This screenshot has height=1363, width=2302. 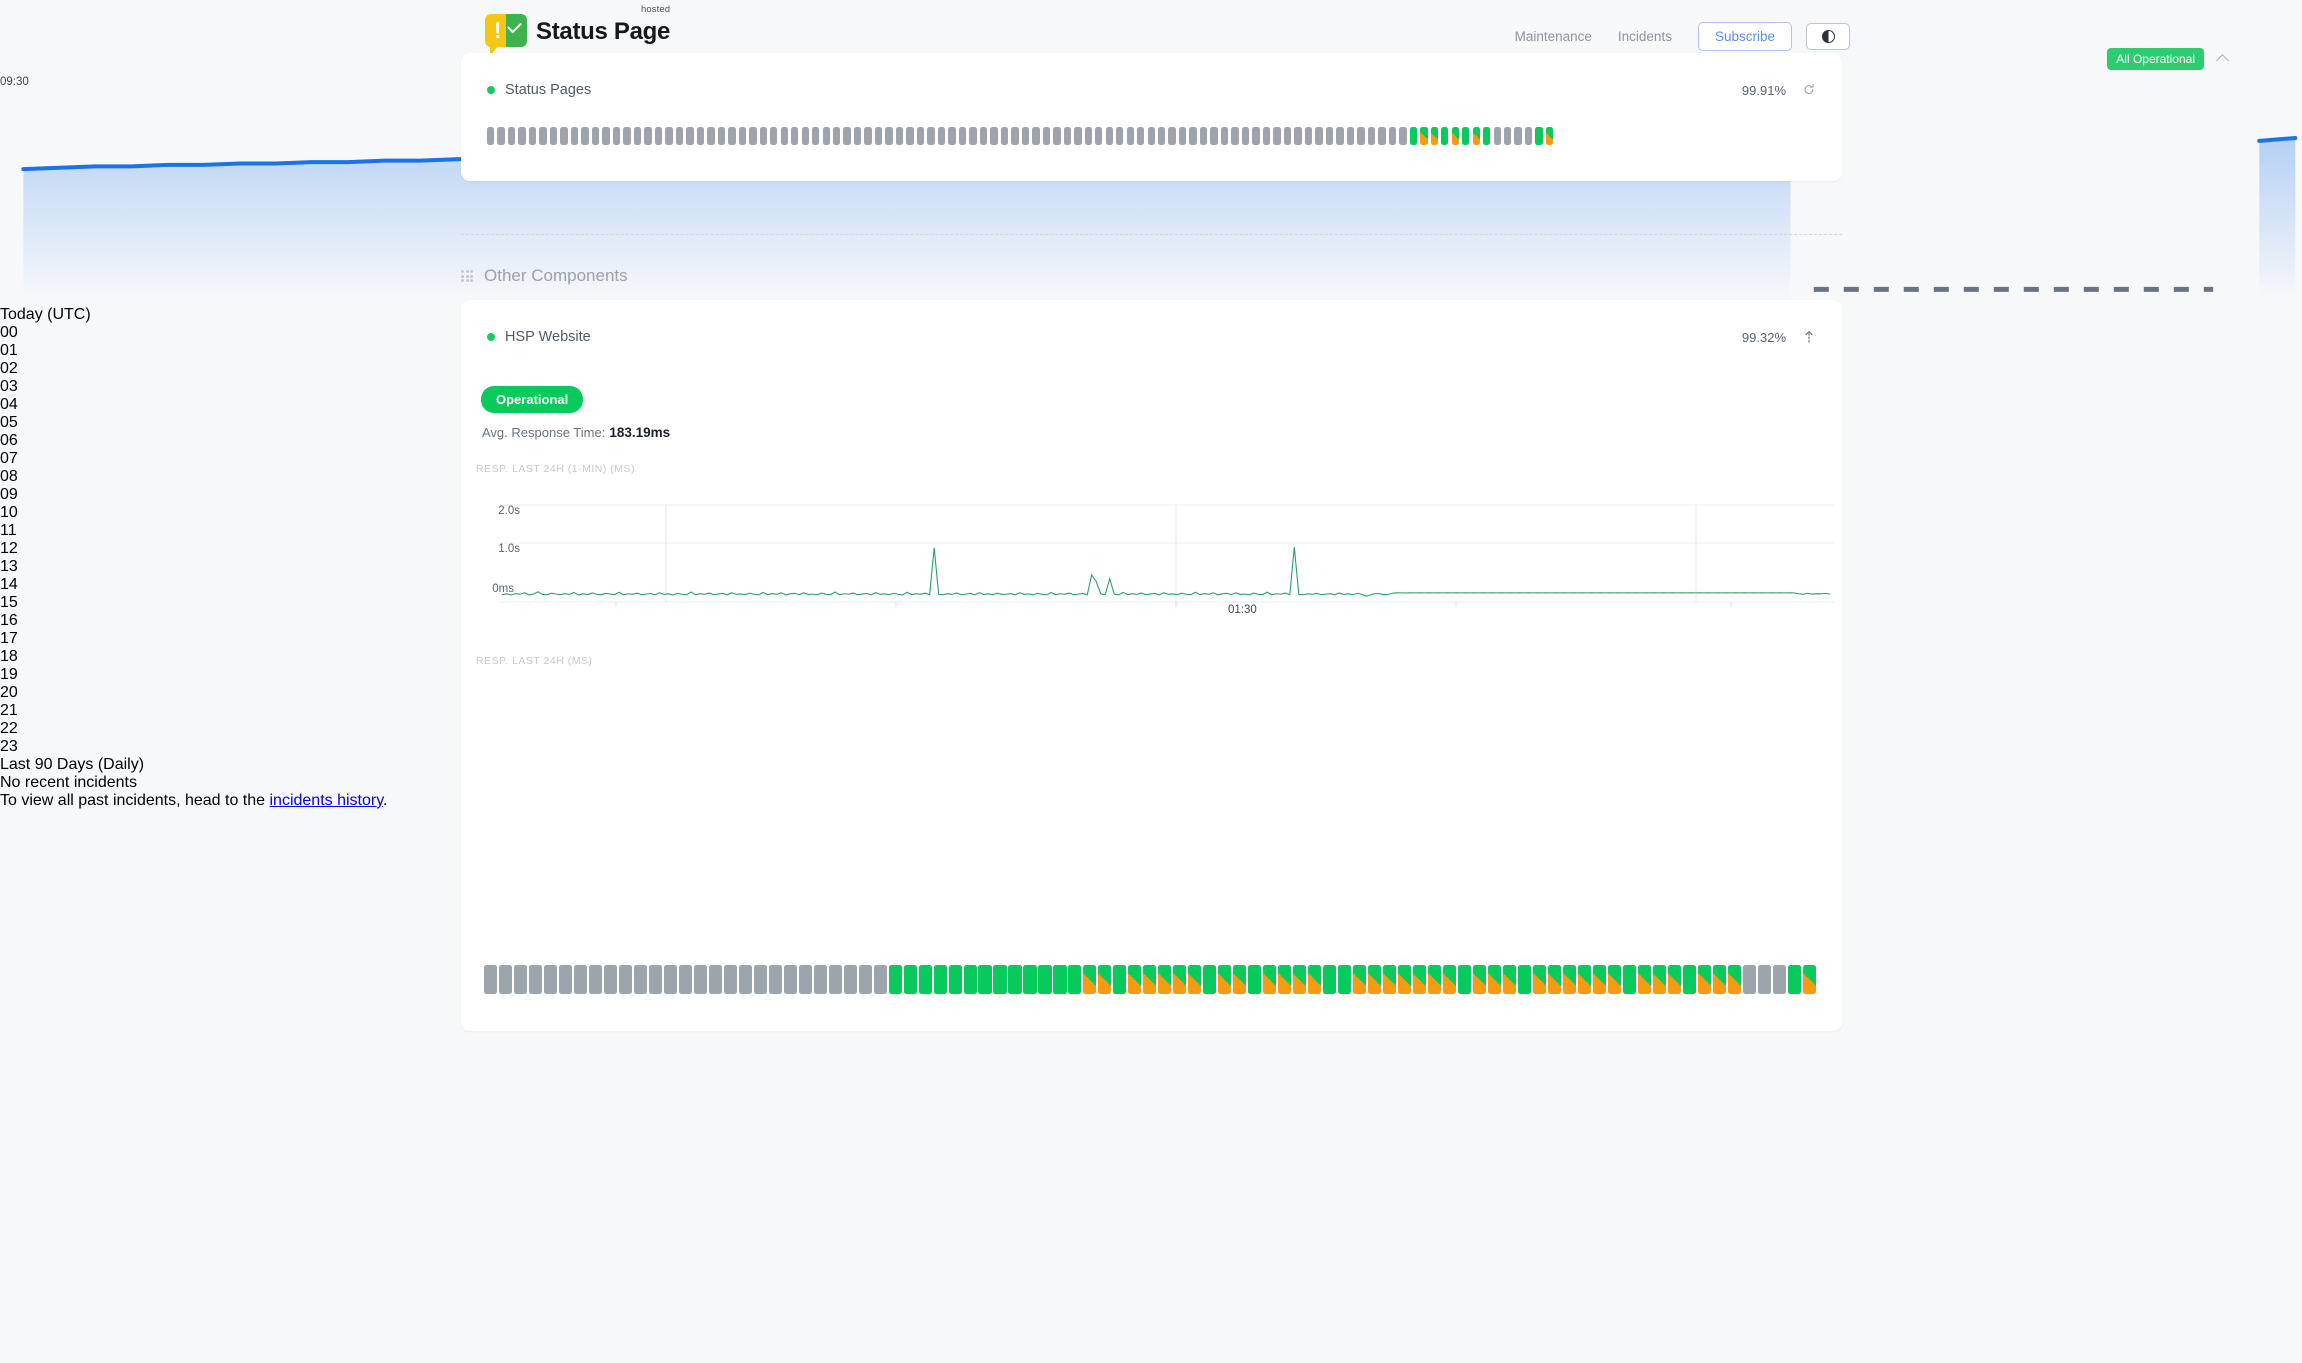 What do you see at coordinates (577, 30) in the screenshot?
I see `brand-logo: ! Status Page hosted` at bounding box center [577, 30].